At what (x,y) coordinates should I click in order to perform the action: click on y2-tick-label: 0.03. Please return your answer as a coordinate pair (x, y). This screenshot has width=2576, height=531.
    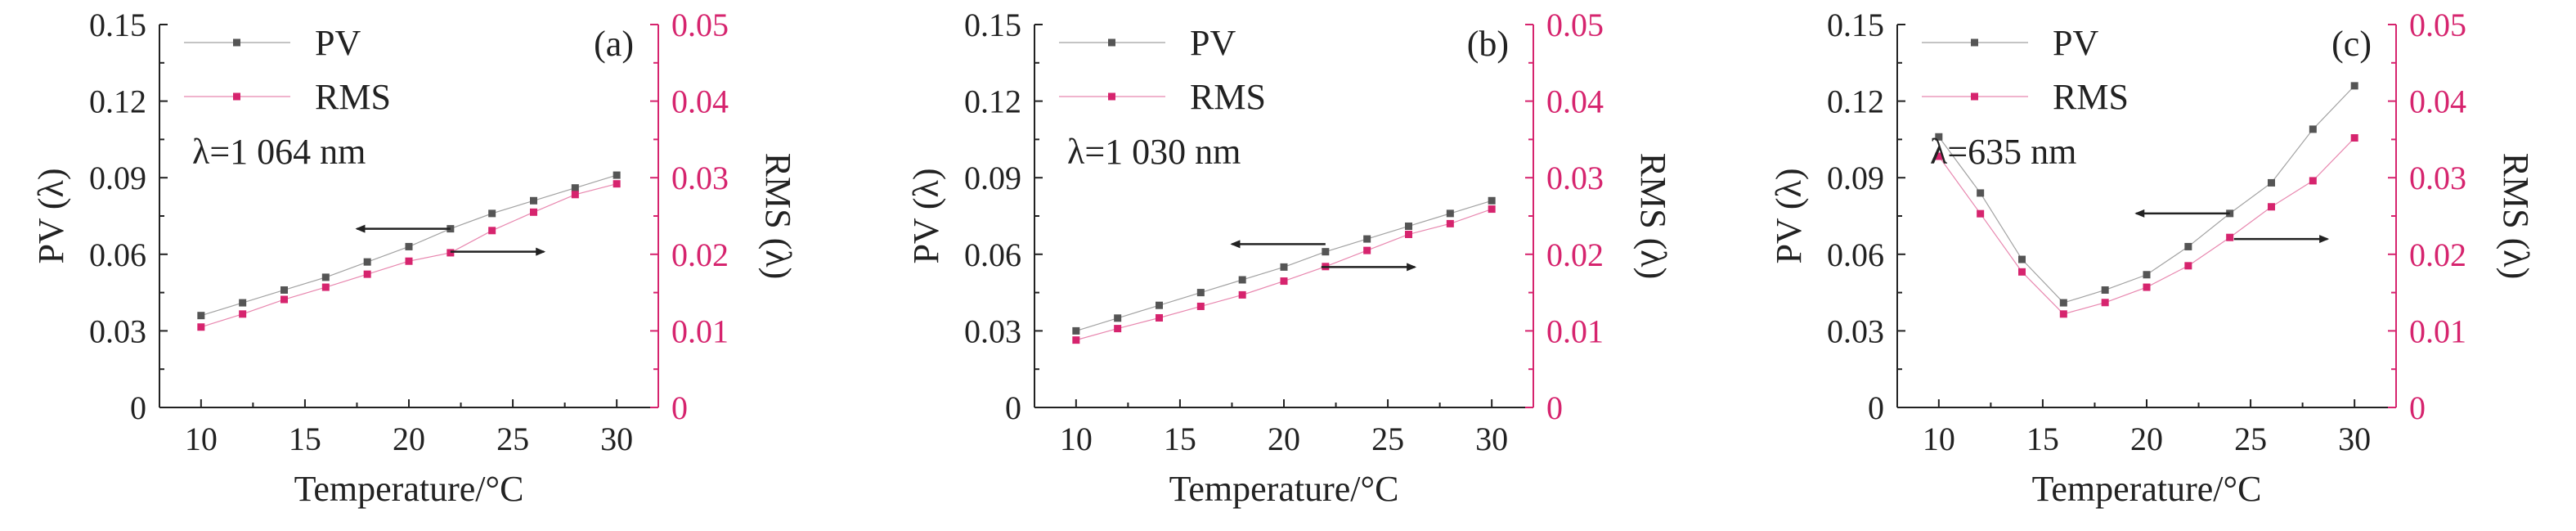
    Looking at the image, I should click on (700, 178).